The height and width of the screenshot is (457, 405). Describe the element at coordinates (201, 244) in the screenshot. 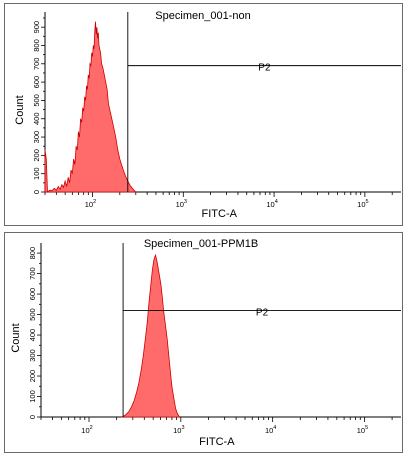

I see `chart-title: Specimen_001-PPM1B` at that location.